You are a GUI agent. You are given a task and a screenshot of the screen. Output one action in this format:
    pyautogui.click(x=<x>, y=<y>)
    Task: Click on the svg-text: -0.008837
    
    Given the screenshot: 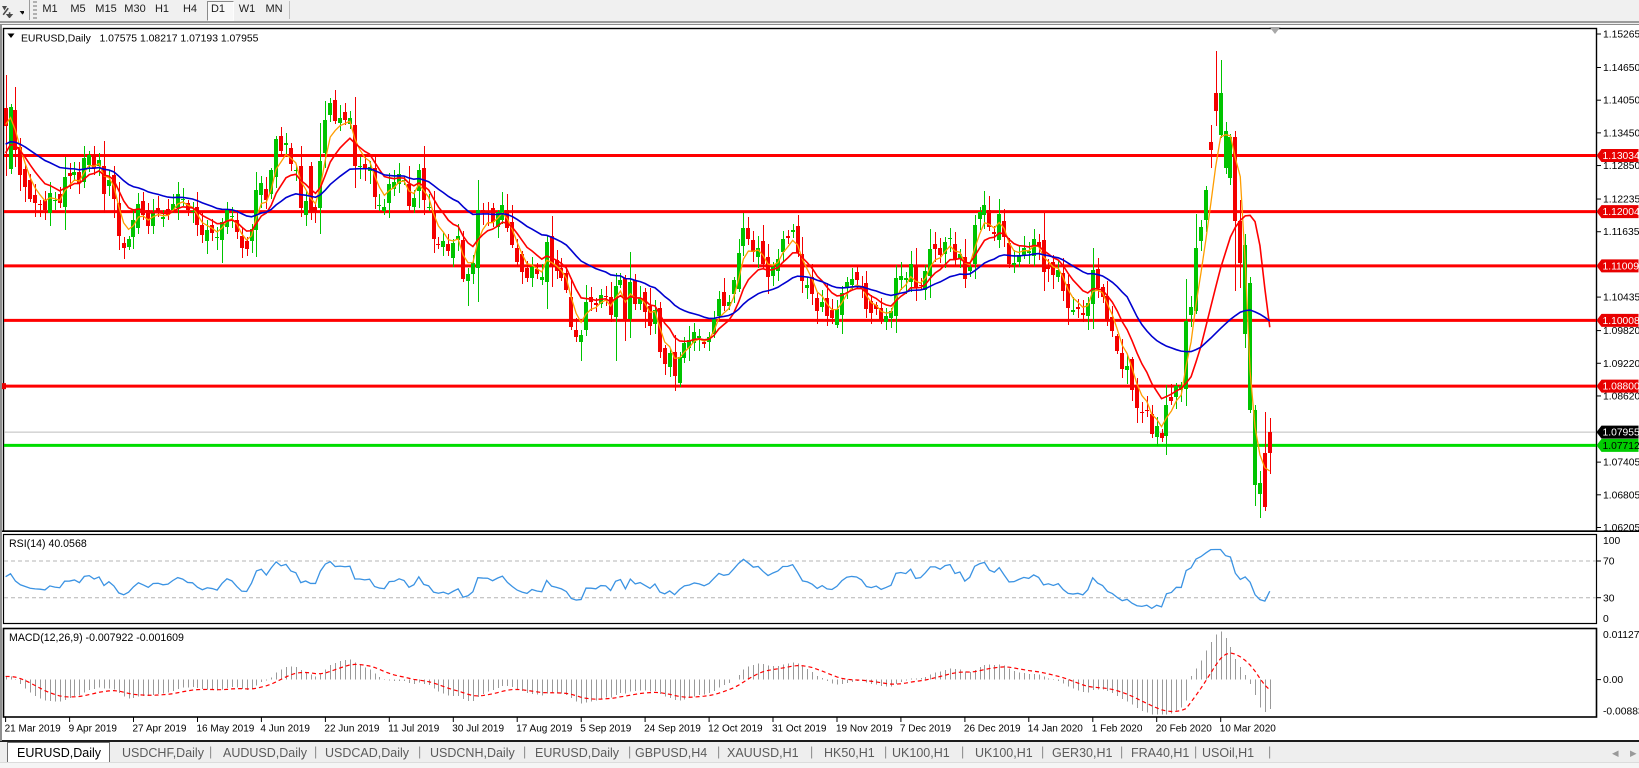 What is the action you would take?
    pyautogui.click(x=1621, y=712)
    